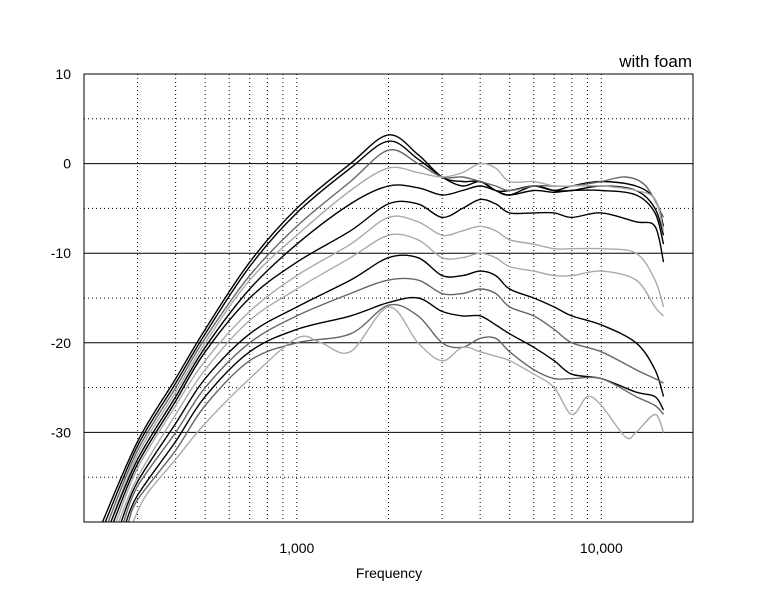 This screenshot has height=610, width=767. What do you see at coordinates (63, 74) in the screenshot?
I see `y-tick-label: 10` at bounding box center [63, 74].